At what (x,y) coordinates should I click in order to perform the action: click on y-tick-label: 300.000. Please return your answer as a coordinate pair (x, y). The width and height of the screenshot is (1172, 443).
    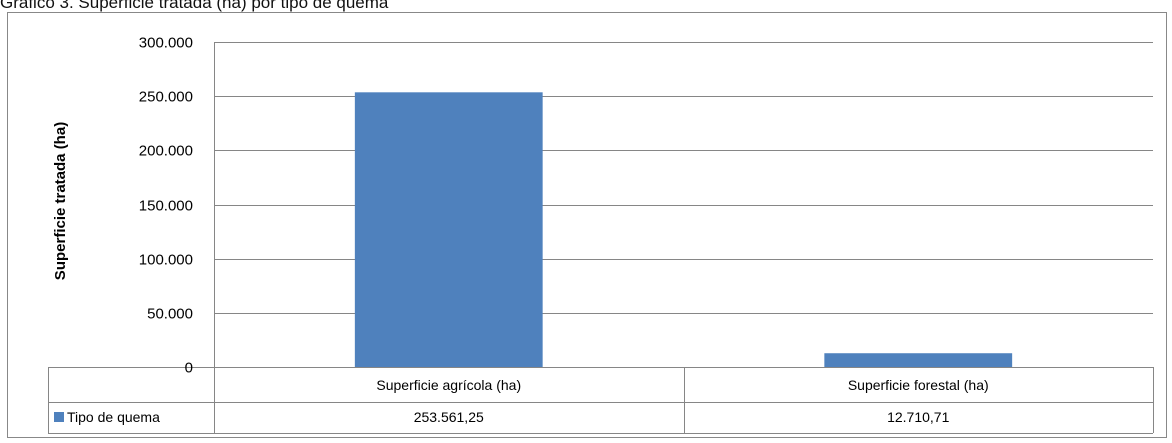
    Looking at the image, I should click on (166, 43).